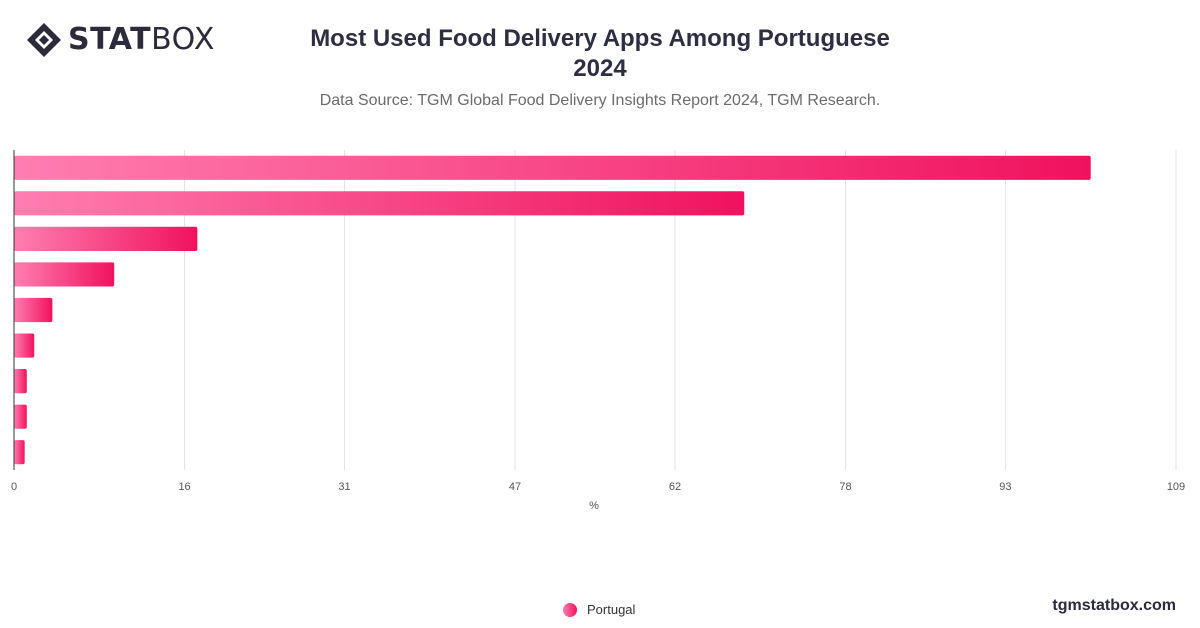 This screenshot has height=628, width=1200. What do you see at coordinates (344, 487) in the screenshot?
I see `x-tick-label: 31` at bounding box center [344, 487].